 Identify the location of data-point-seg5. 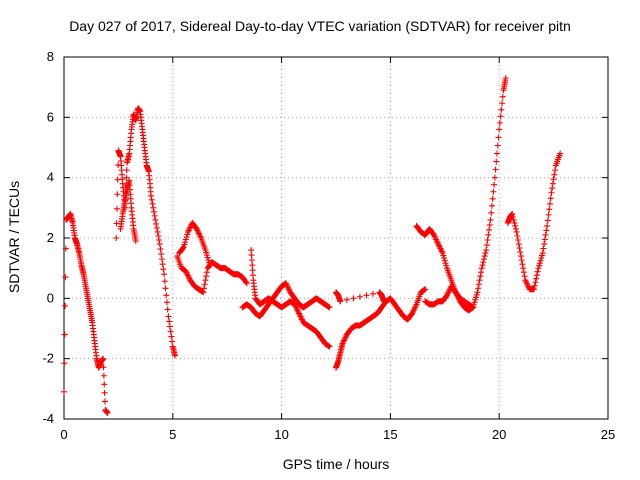
(425, 289).